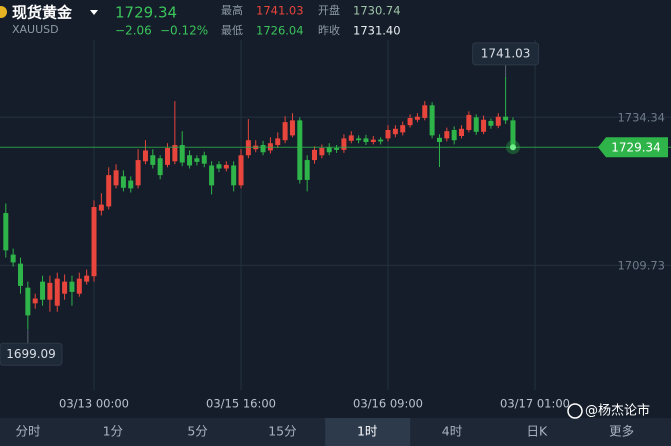  Describe the element at coordinates (146, 13) in the screenshot. I see `price: 1729.34` at that location.